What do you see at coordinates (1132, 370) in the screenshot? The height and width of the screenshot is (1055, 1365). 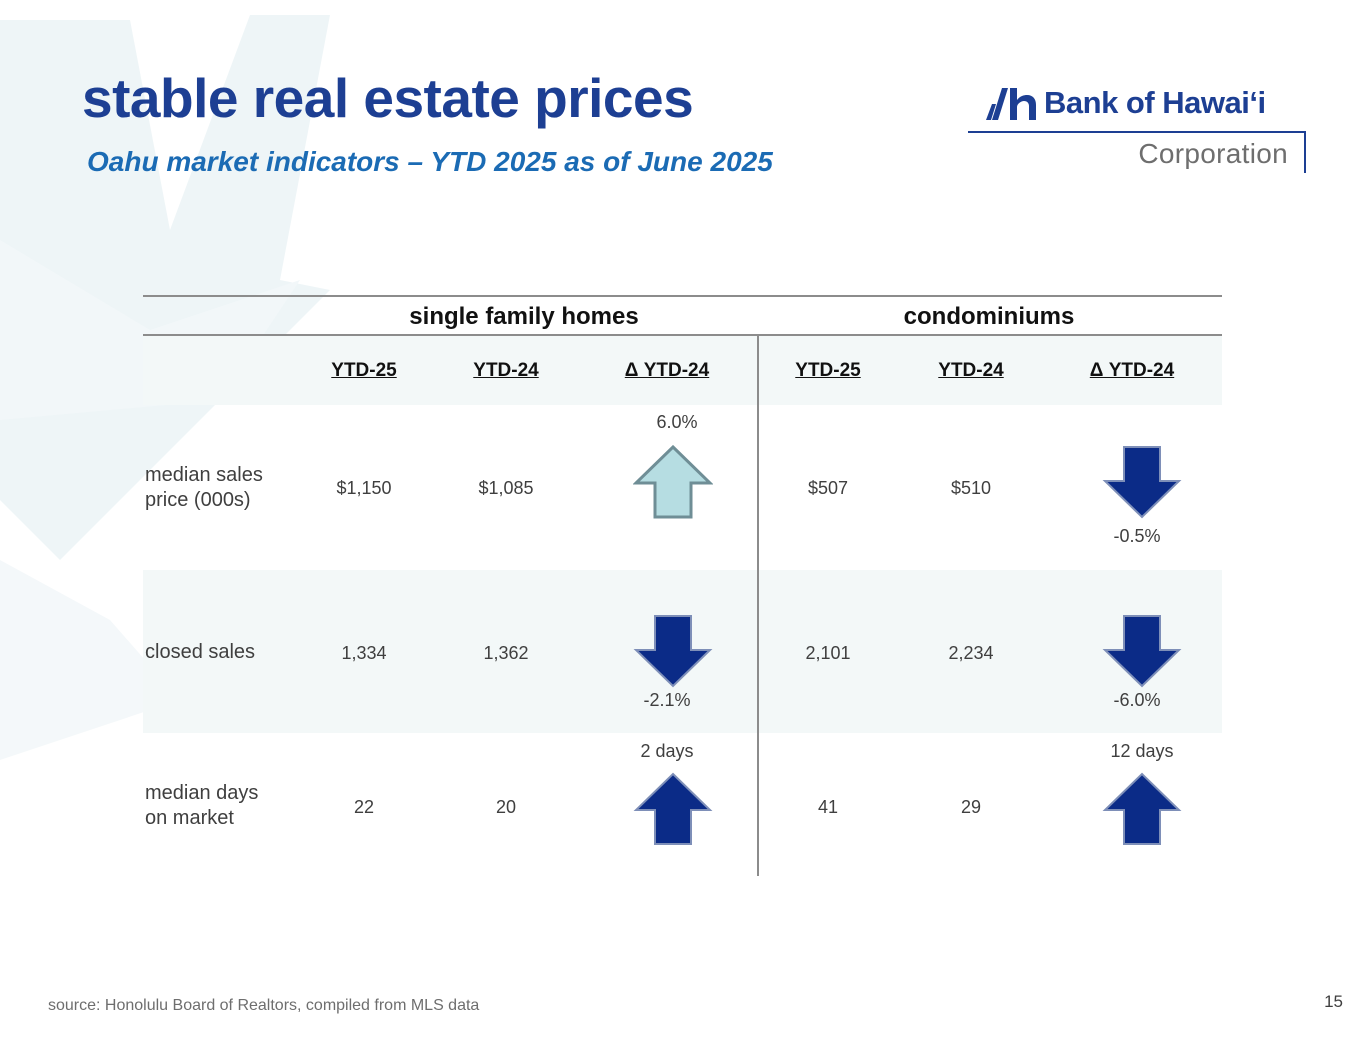 I see `column-header-condo-delta: Δ YTD-24` at bounding box center [1132, 370].